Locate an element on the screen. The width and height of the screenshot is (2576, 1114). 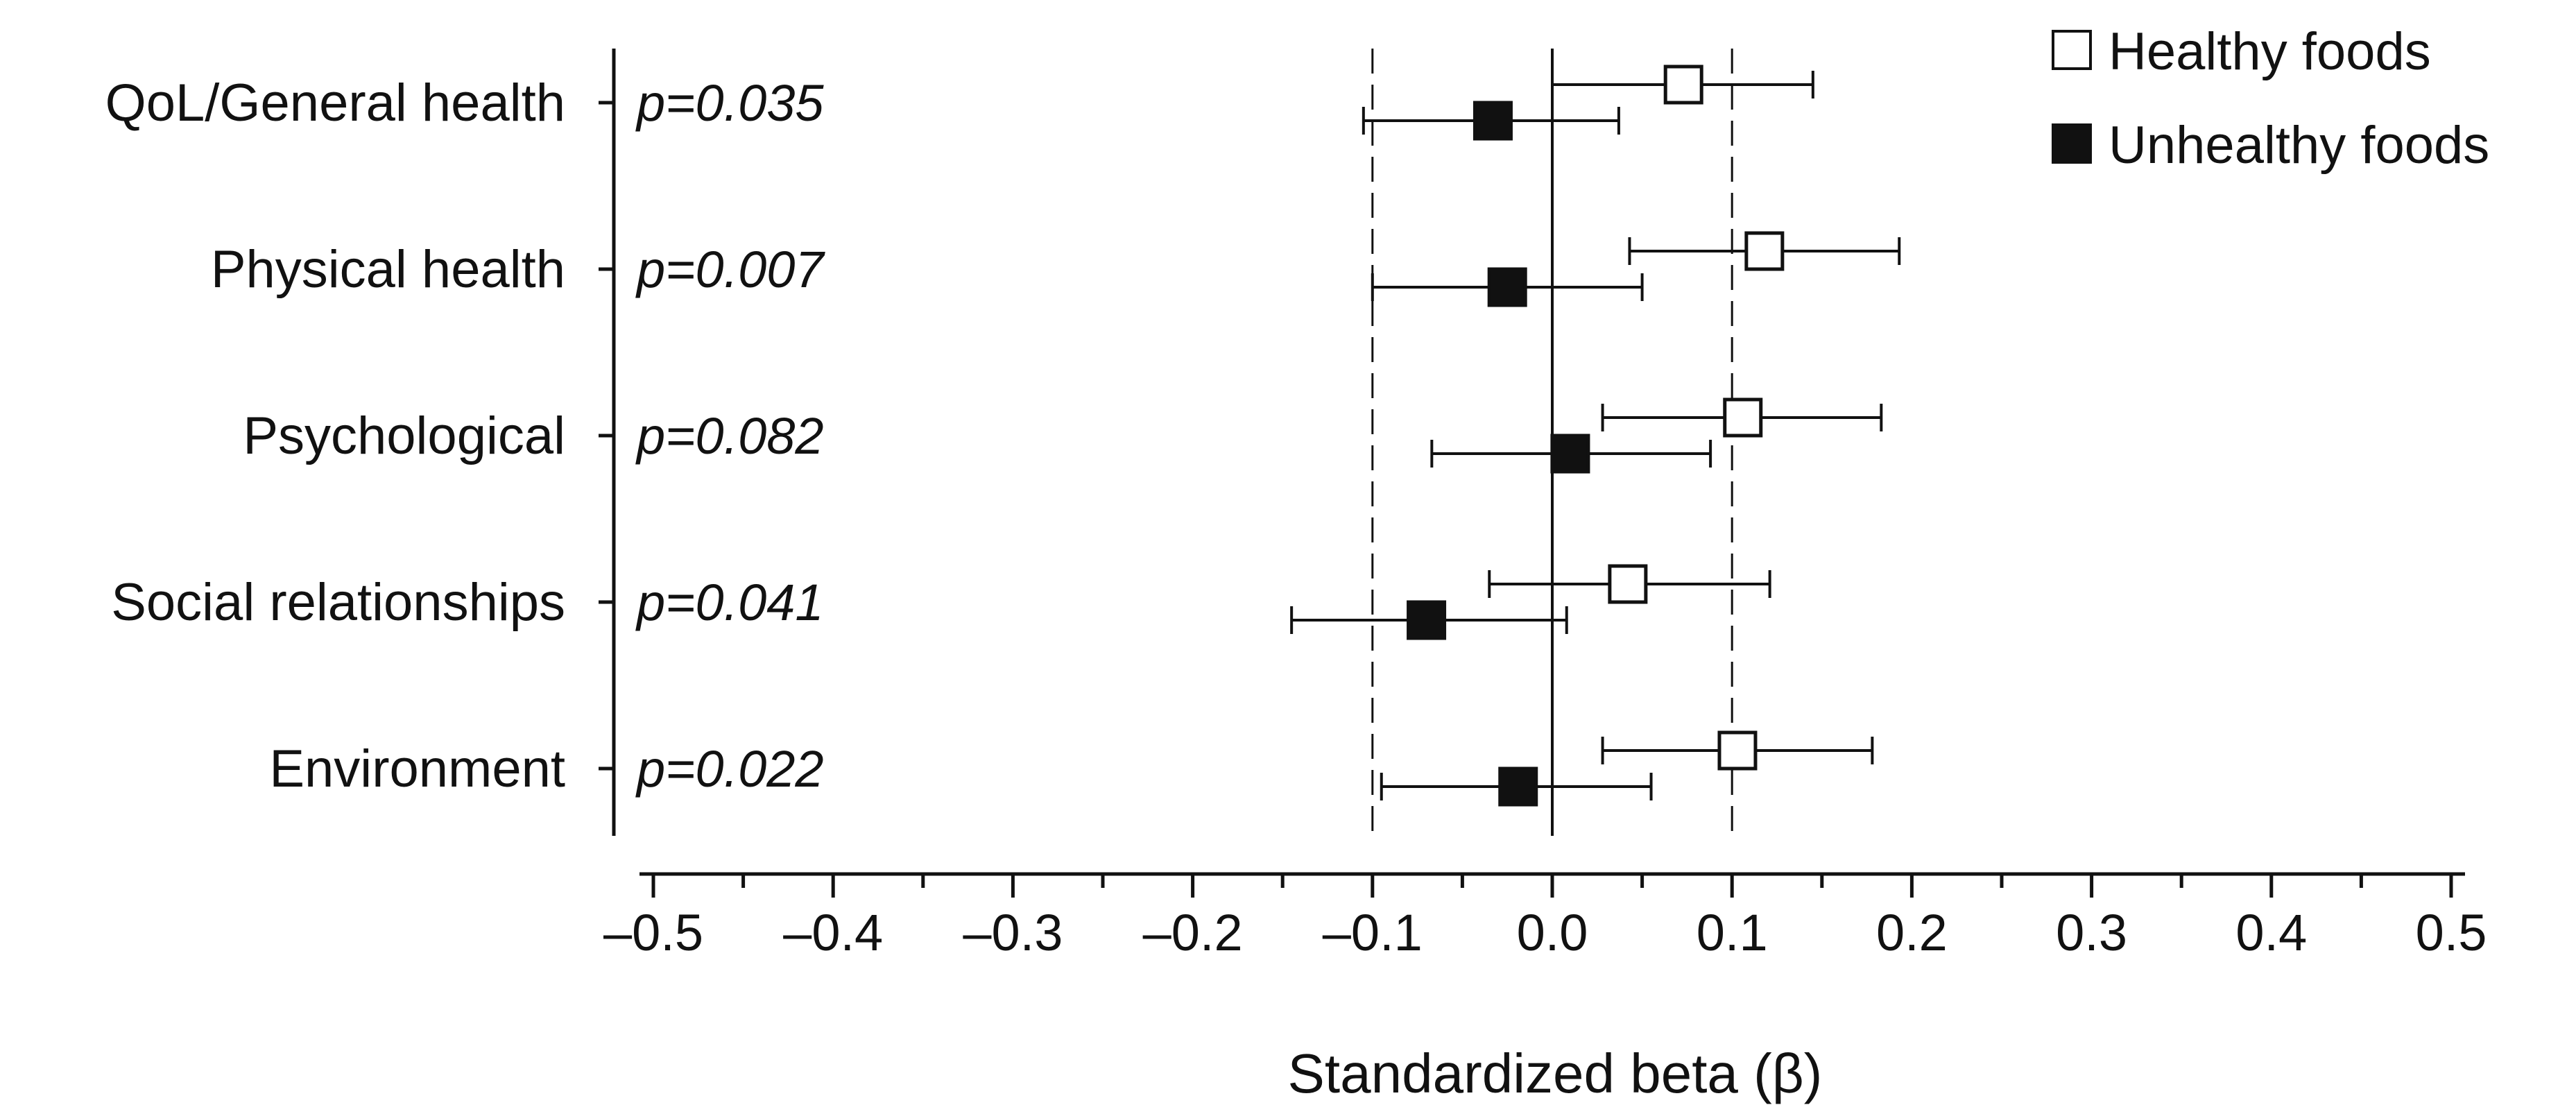
x-axis-title: Standardized beta (β) is located at coordinates (1555, 1073).